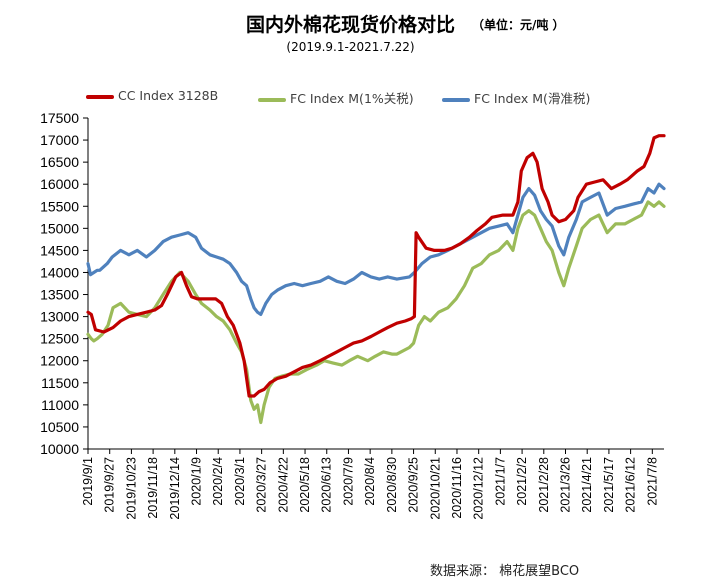 The height and width of the screenshot is (587, 701). What do you see at coordinates (59, 339) in the screenshot?
I see `y-tick-label: 12500` at bounding box center [59, 339].